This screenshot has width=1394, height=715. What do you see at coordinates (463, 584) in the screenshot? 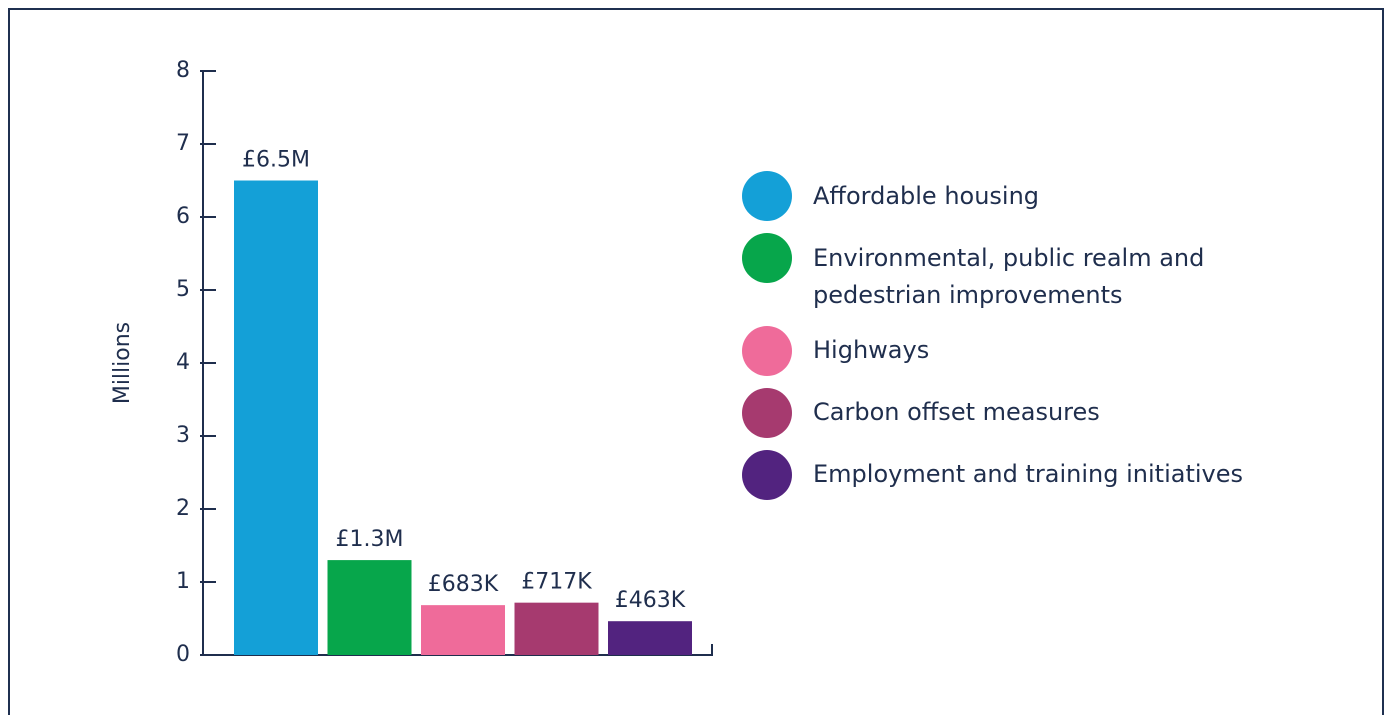
I see `value-label: £683K` at bounding box center [463, 584].